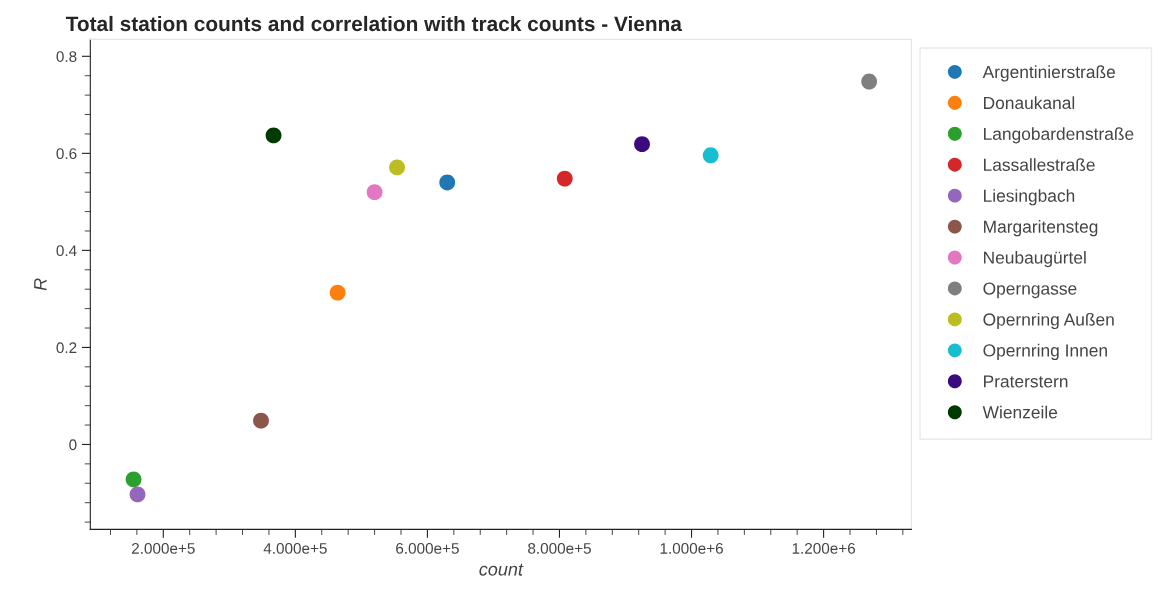 This screenshot has width=1173, height=605. Describe the element at coordinates (1020, 412) in the screenshot. I see `legend-label: Wienzeile` at that location.